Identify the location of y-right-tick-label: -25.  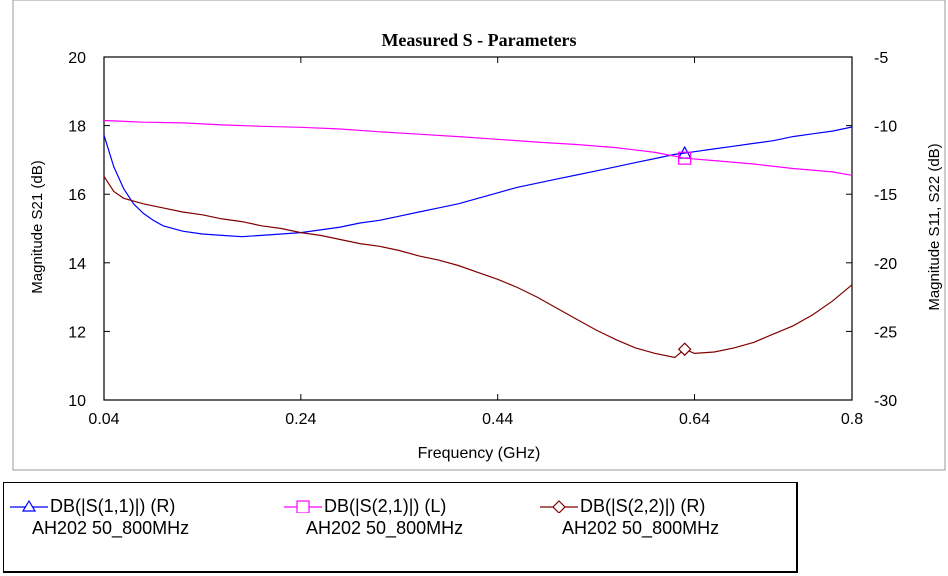
(885, 332).